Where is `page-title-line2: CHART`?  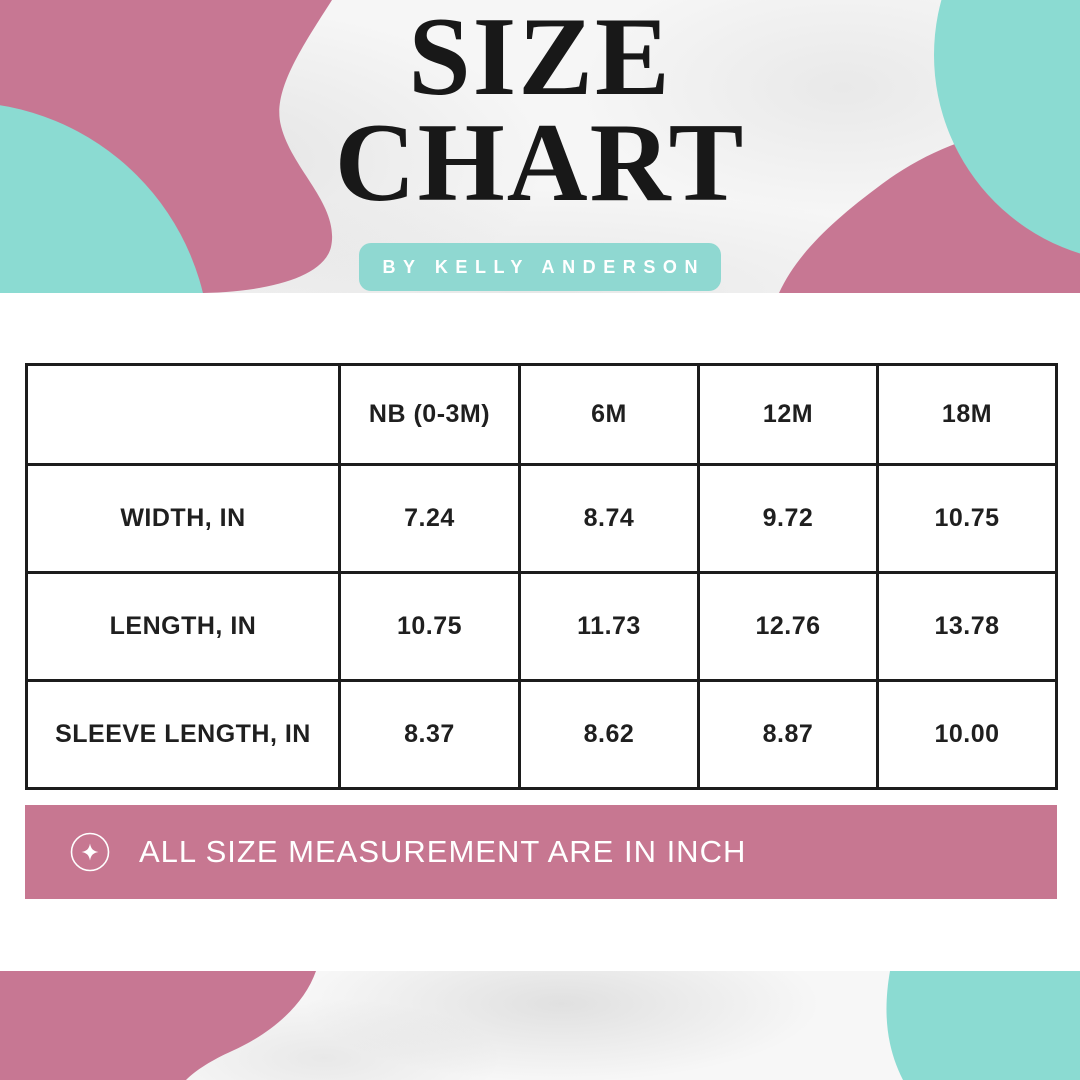 page-title-line2: CHART is located at coordinates (540, 163).